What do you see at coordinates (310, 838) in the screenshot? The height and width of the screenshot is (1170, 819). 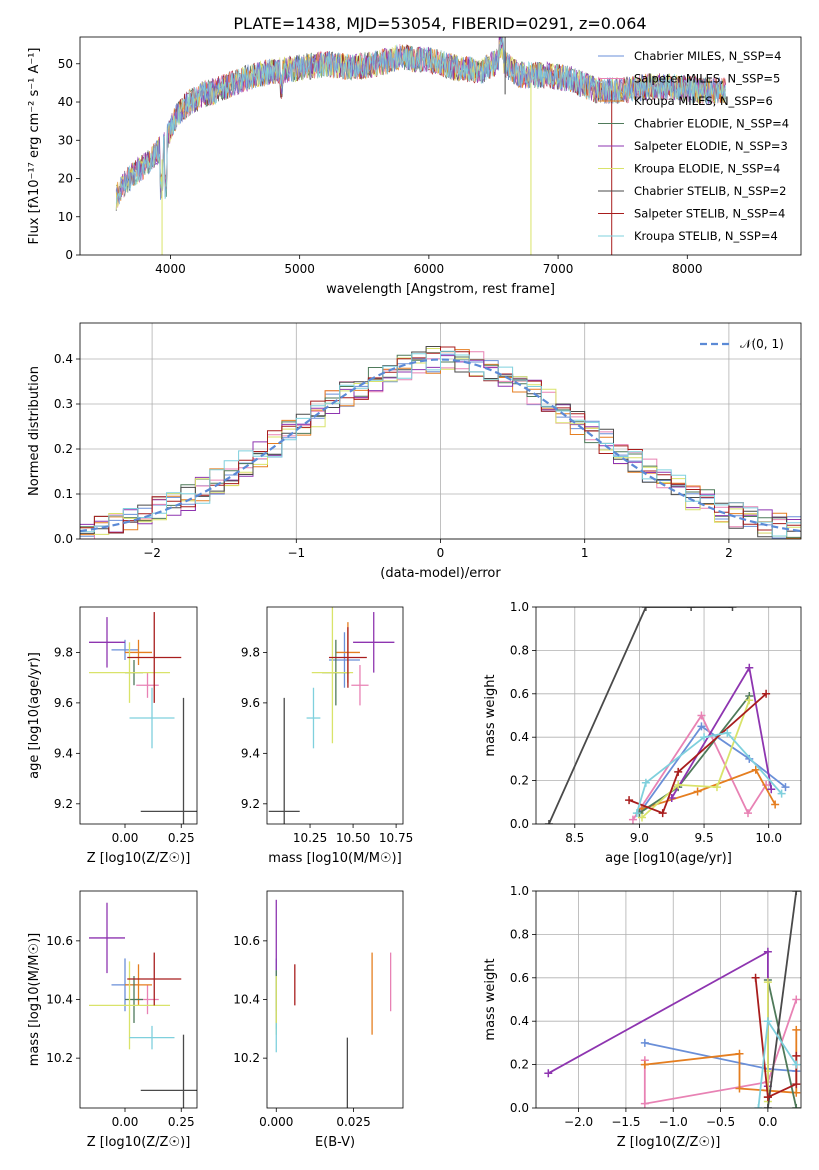 I see `x-tick-label: 10.25` at bounding box center [310, 838].